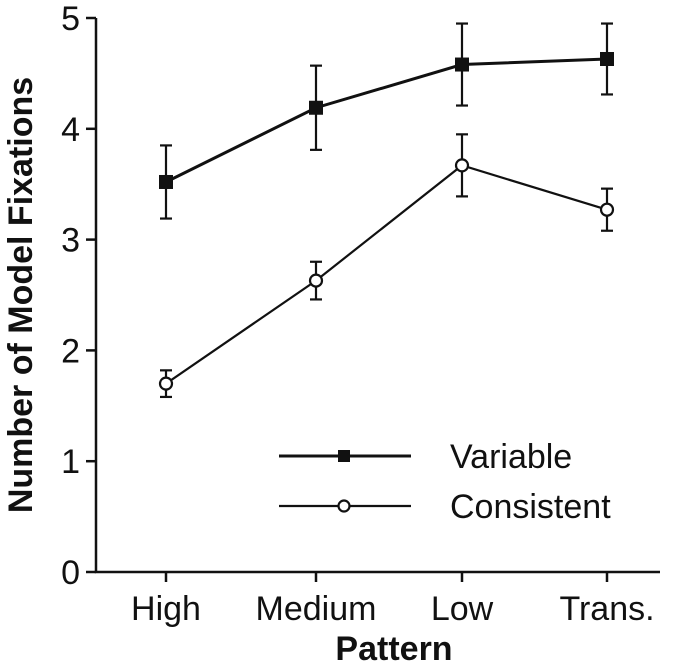 Image resolution: width=673 pixels, height=671 pixels. I want to click on y-tick-label: 1, so click(70, 462).